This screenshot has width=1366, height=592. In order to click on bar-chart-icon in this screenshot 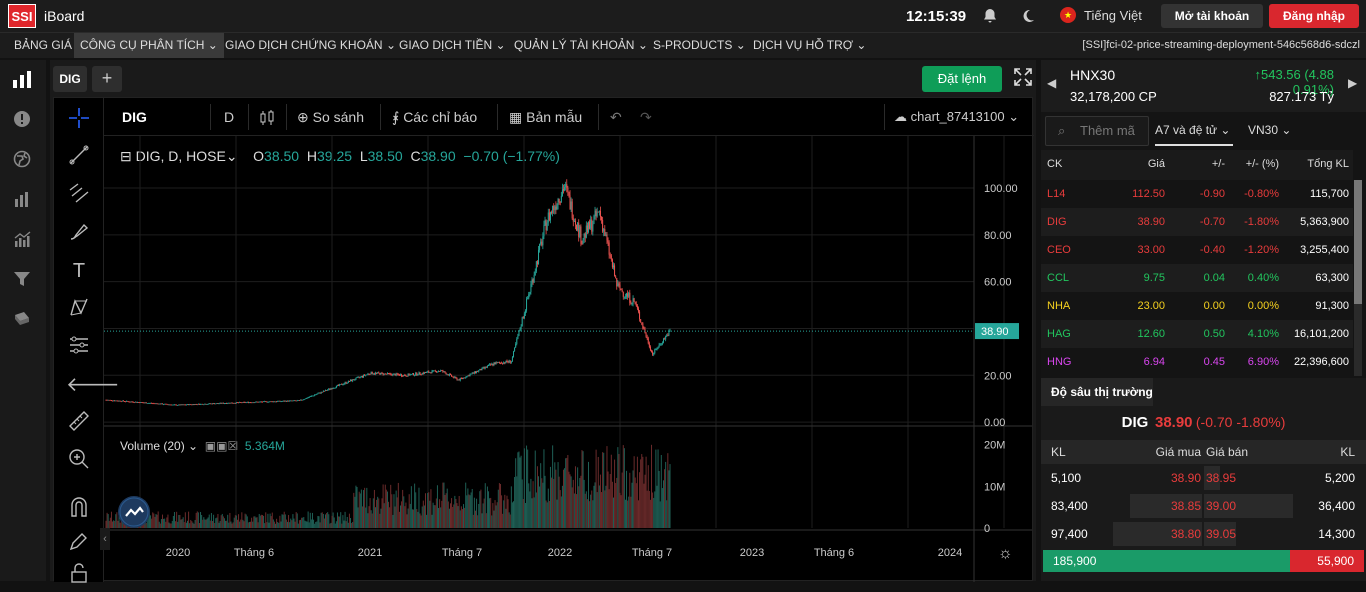, I will do `click(22, 81)`.